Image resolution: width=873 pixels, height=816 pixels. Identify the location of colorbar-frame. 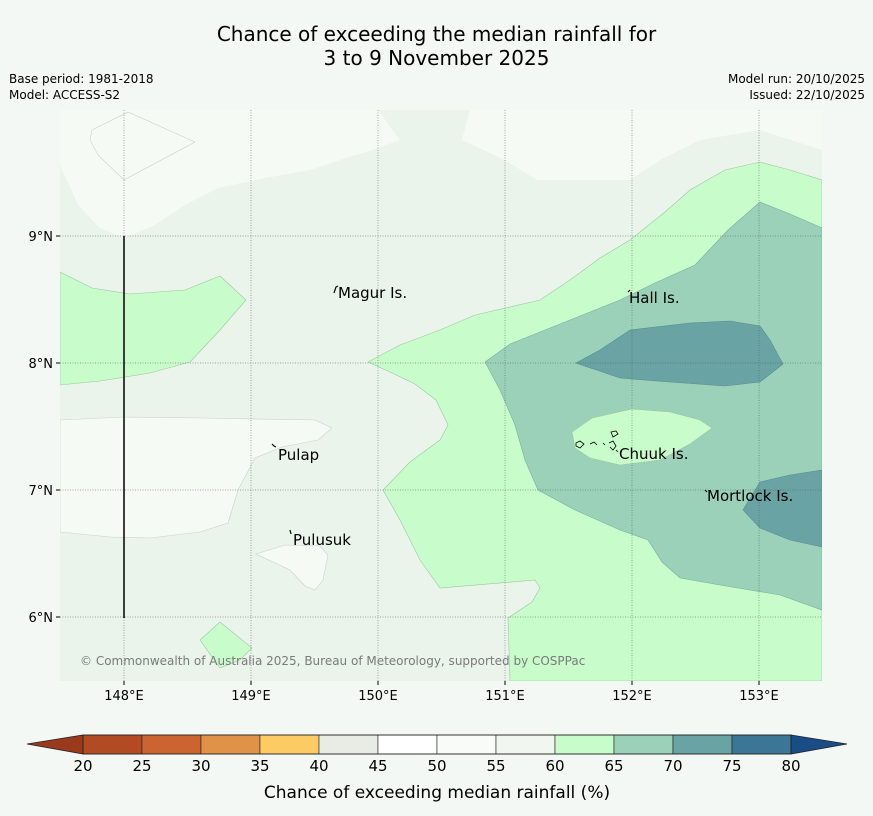
(437, 744).